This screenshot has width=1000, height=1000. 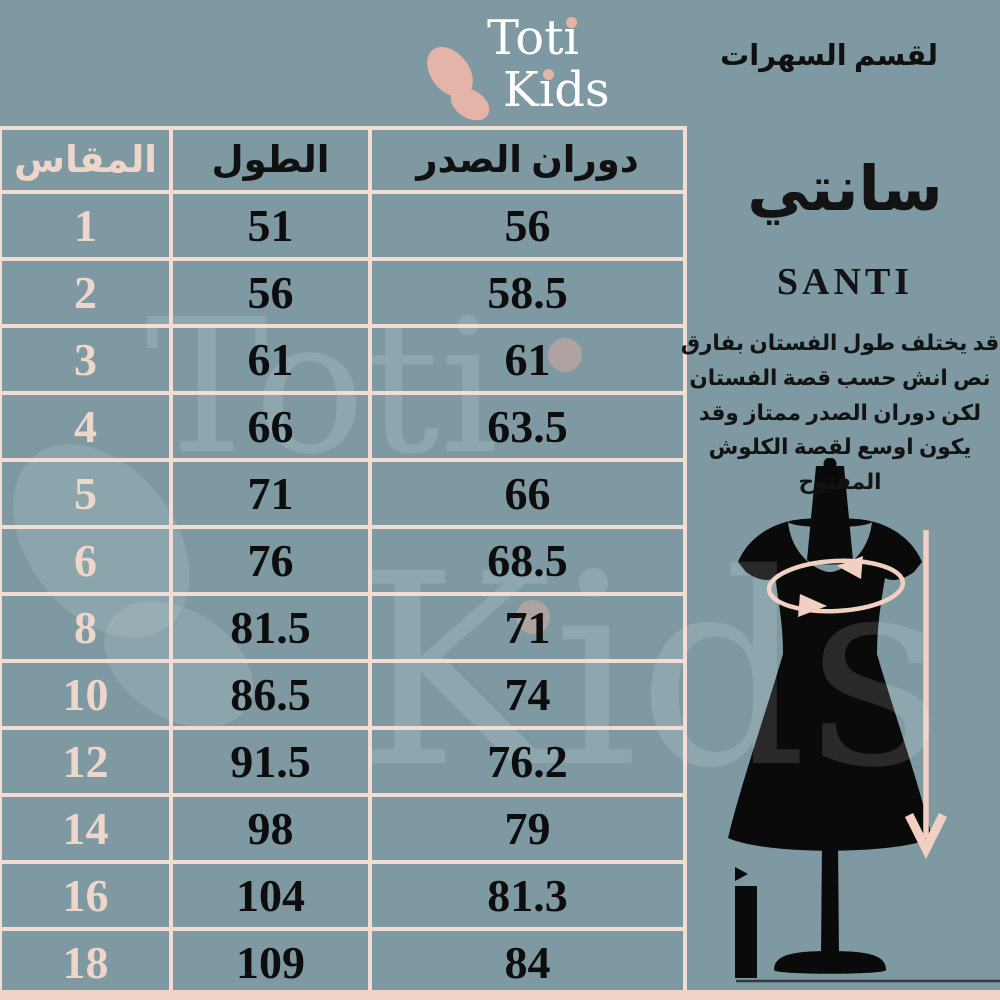 What do you see at coordinates (527, 426) in the screenshot?
I see `cell-chest: 63.5` at bounding box center [527, 426].